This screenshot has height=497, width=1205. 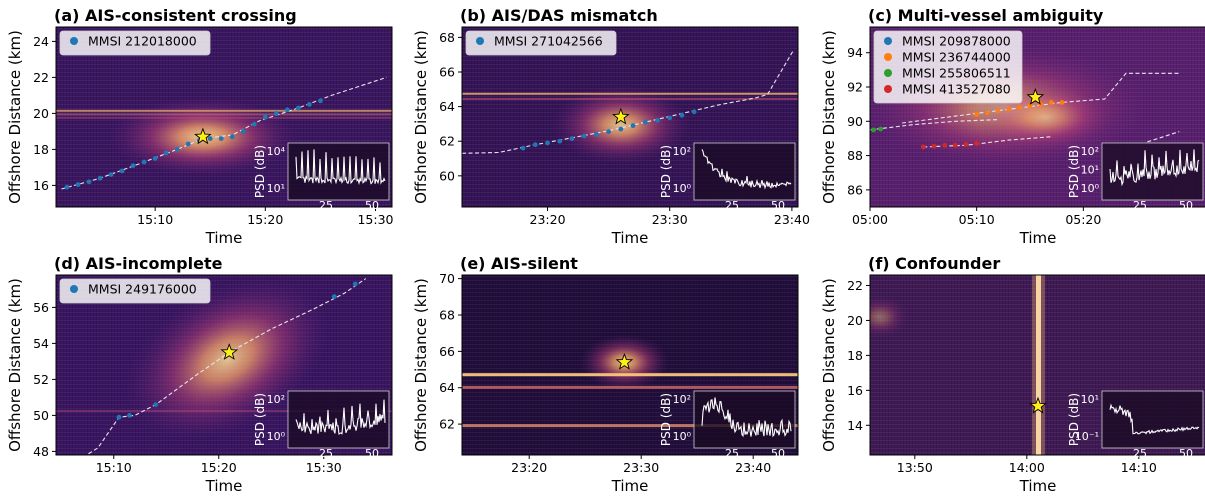 What do you see at coordinates (977, 219) in the screenshot?
I see `x-tick-label: 05:10` at bounding box center [977, 219].